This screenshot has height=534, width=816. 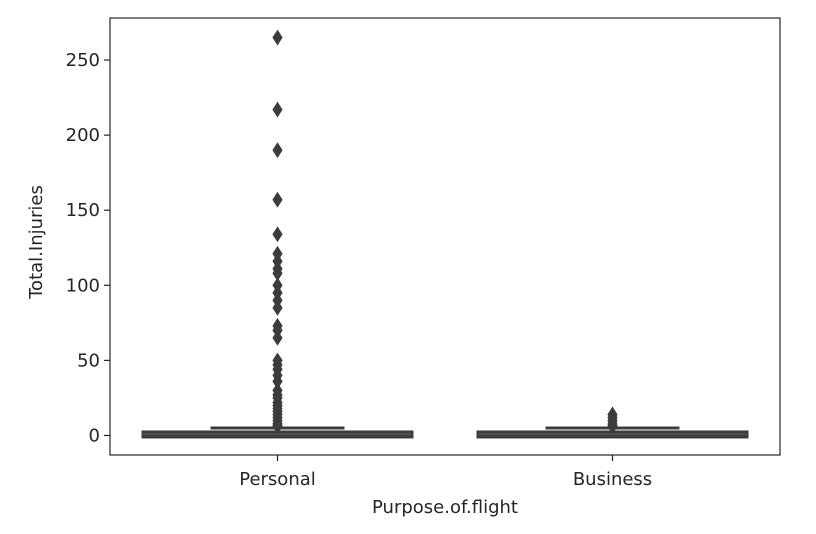 What do you see at coordinates (36, 242) in the screenshot?
I see `y-axis-title: Total.Injuries` at bounding box center [36, 242].